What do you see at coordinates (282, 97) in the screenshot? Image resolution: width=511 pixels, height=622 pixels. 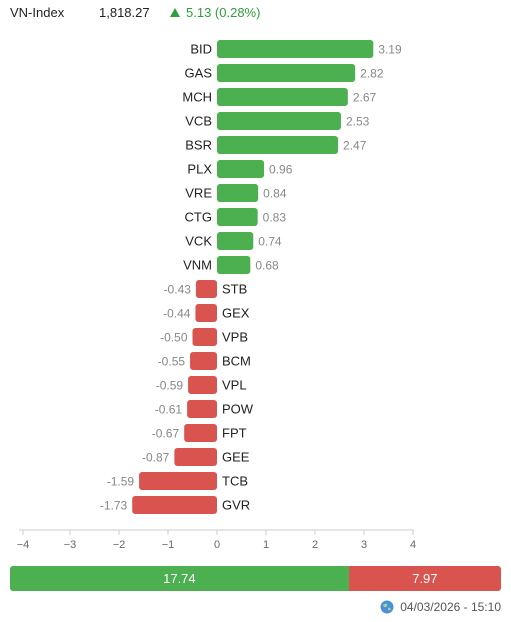 I see `bar-mch` at bounding box center [282, 97].